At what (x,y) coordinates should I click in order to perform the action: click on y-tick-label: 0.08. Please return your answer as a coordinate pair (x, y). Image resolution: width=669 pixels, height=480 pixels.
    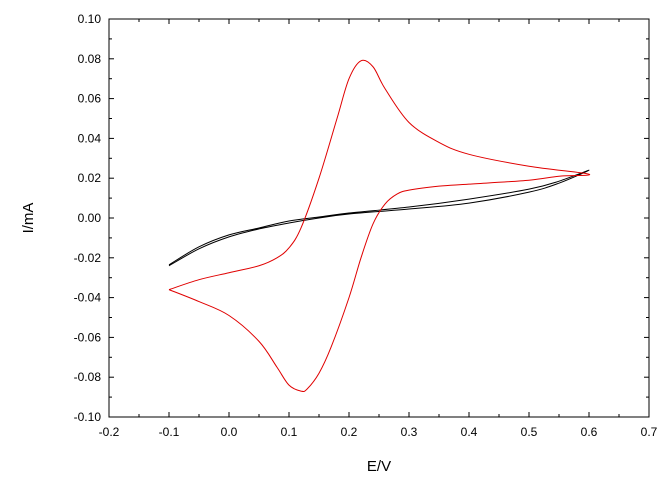
    Looking at the image, I should click on (90, 59).